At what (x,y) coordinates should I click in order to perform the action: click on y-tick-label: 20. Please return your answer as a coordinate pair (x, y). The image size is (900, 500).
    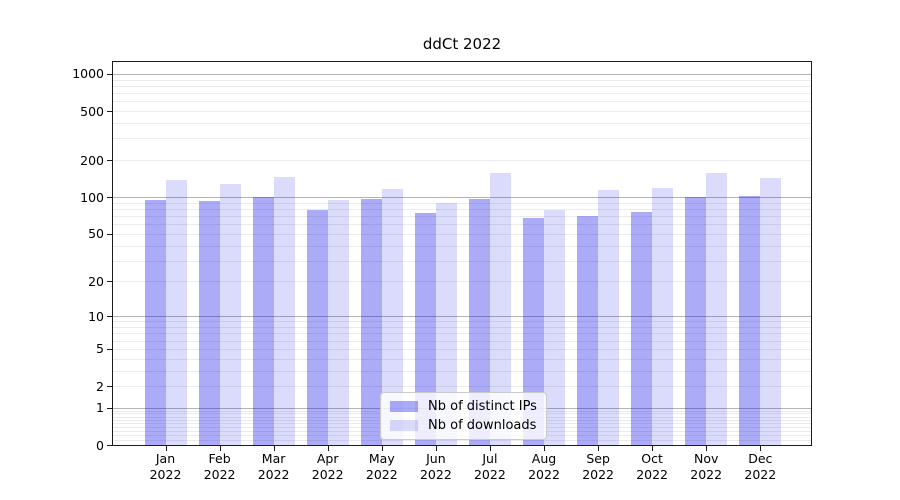
    Looking at the image, I should click on (96, 281).